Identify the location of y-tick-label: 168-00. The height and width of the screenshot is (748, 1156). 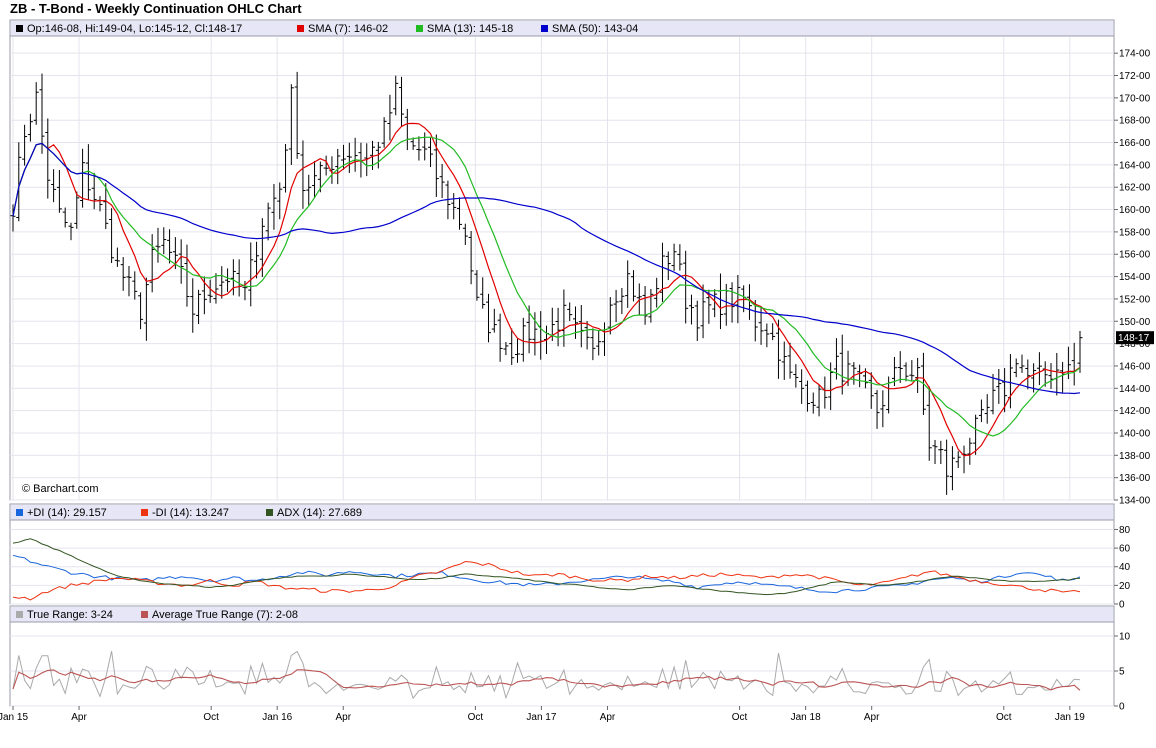
(1135, 121).